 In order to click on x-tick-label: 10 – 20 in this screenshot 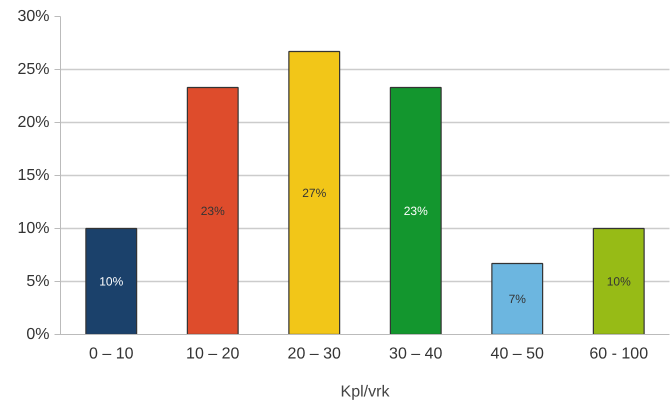, I will do `click(213, 354)`.